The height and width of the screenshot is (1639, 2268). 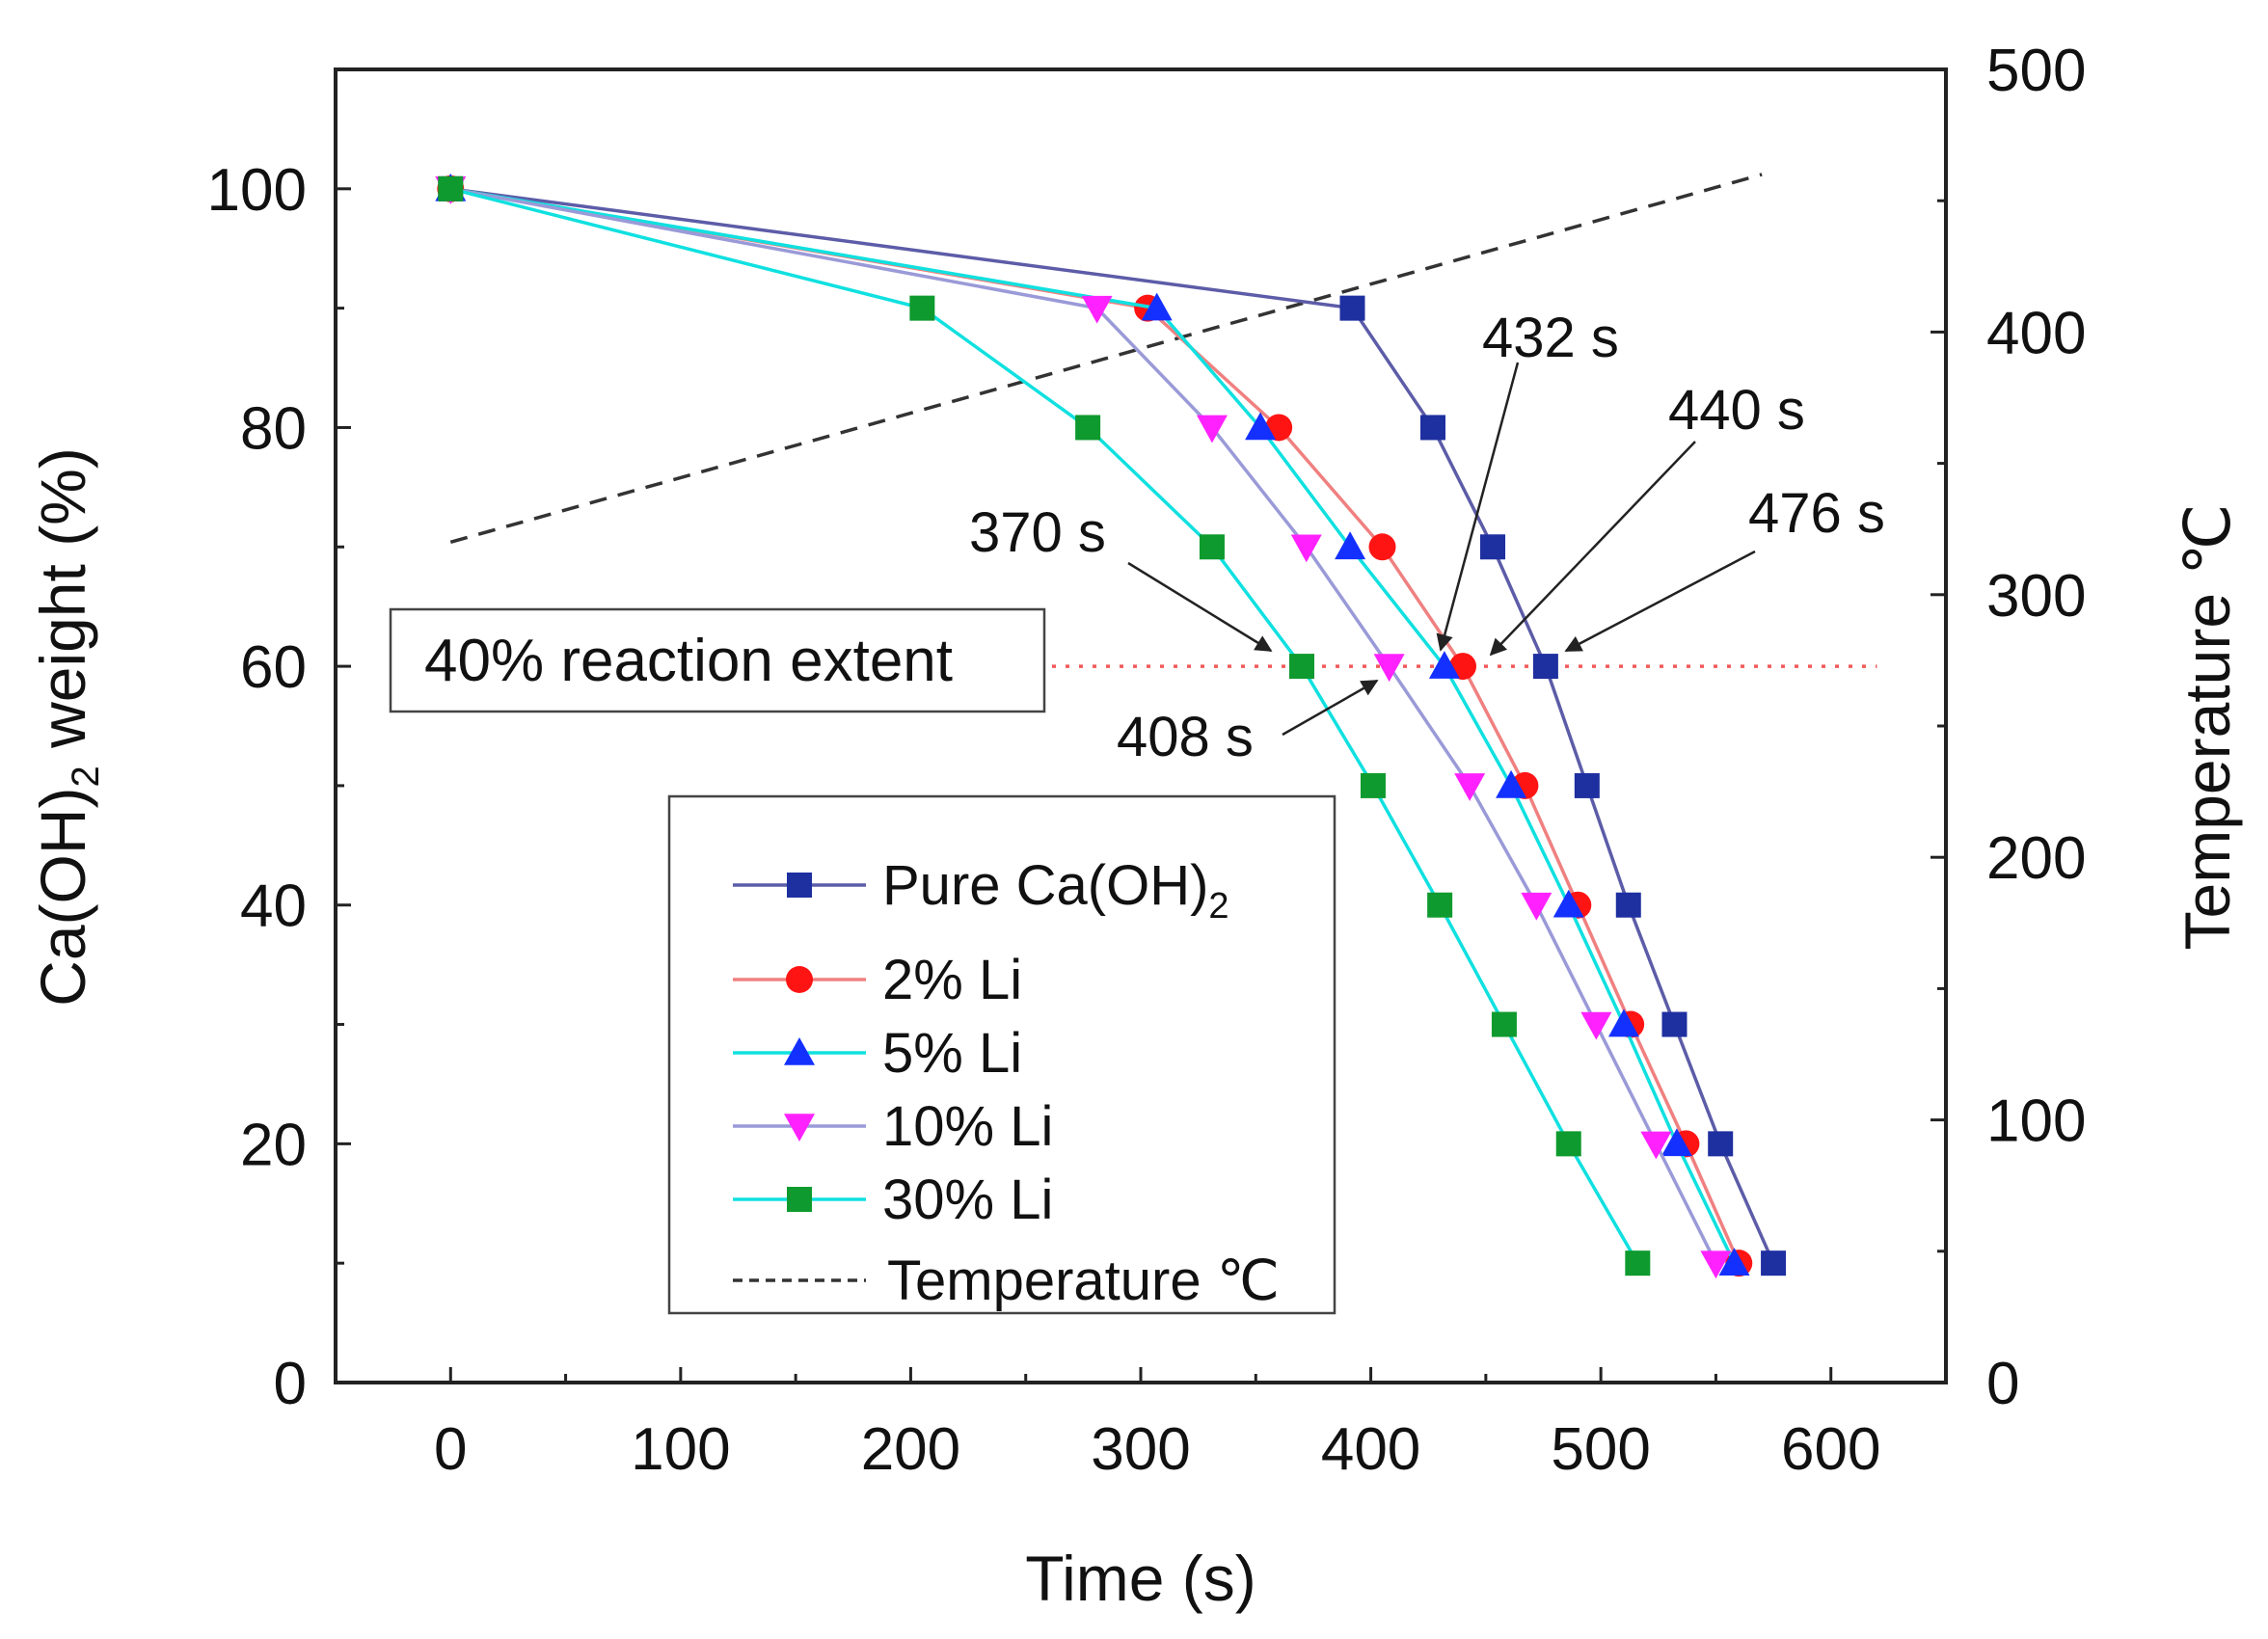 I want to click on arrow-370s, so click(x=1200, y=607).